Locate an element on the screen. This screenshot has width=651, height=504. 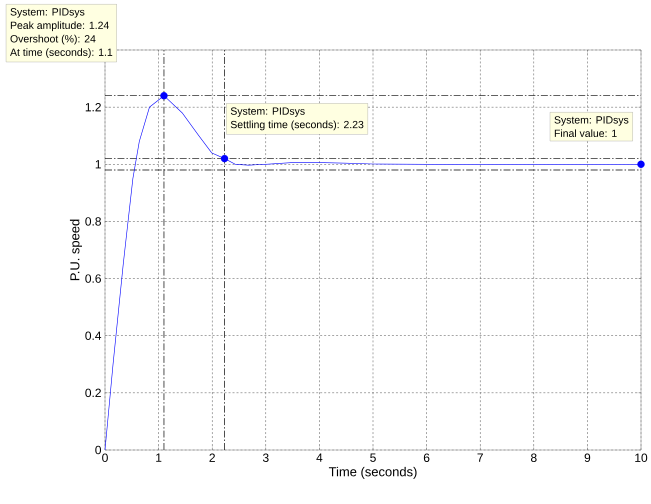
x-tick-label: 7 is located at coordinates (480, 458).